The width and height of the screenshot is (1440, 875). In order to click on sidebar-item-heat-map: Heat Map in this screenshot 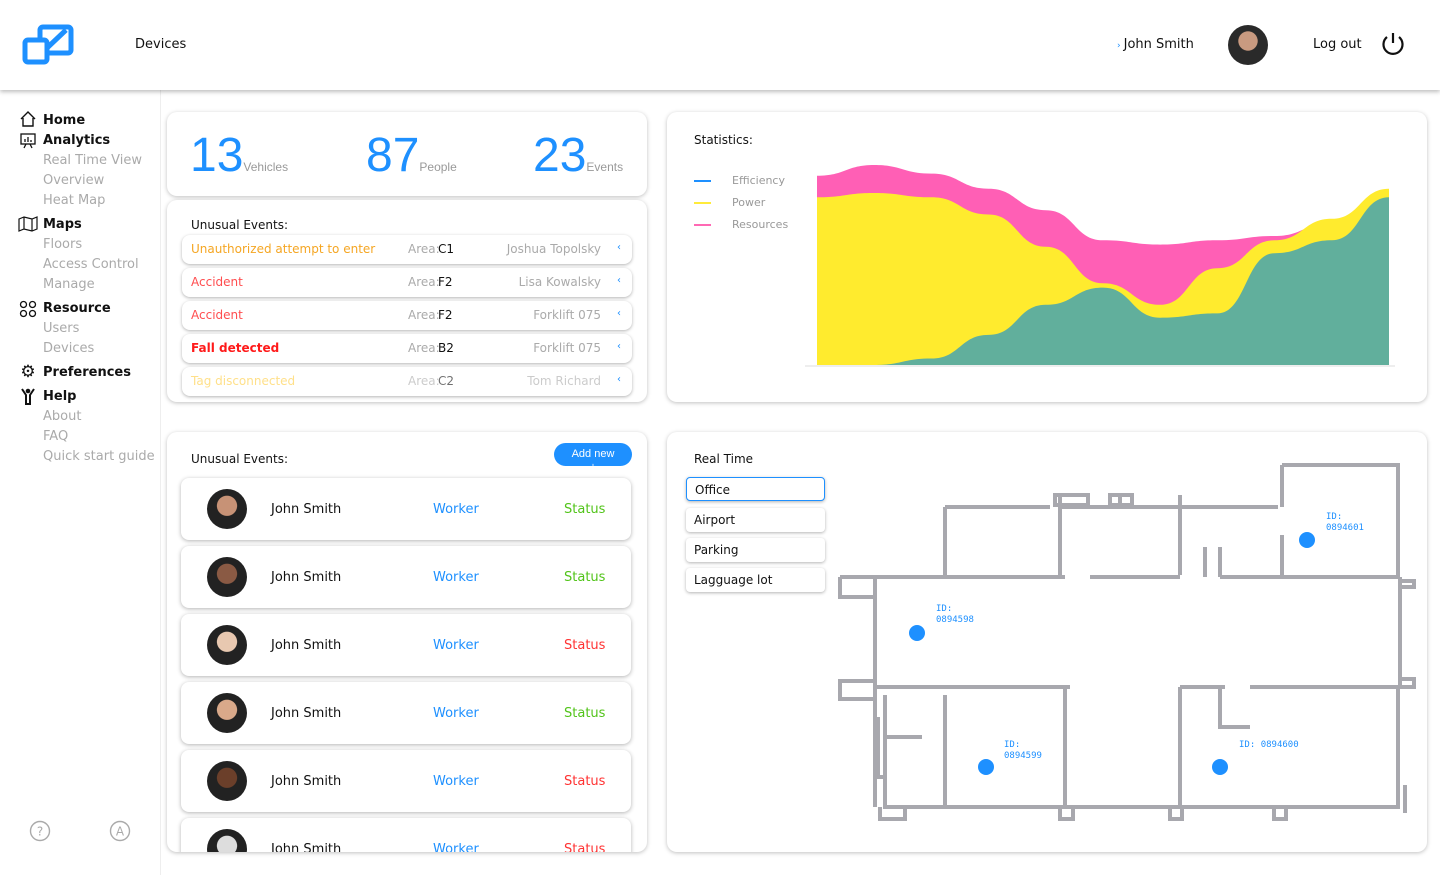, I will do `click(74, 200)`.